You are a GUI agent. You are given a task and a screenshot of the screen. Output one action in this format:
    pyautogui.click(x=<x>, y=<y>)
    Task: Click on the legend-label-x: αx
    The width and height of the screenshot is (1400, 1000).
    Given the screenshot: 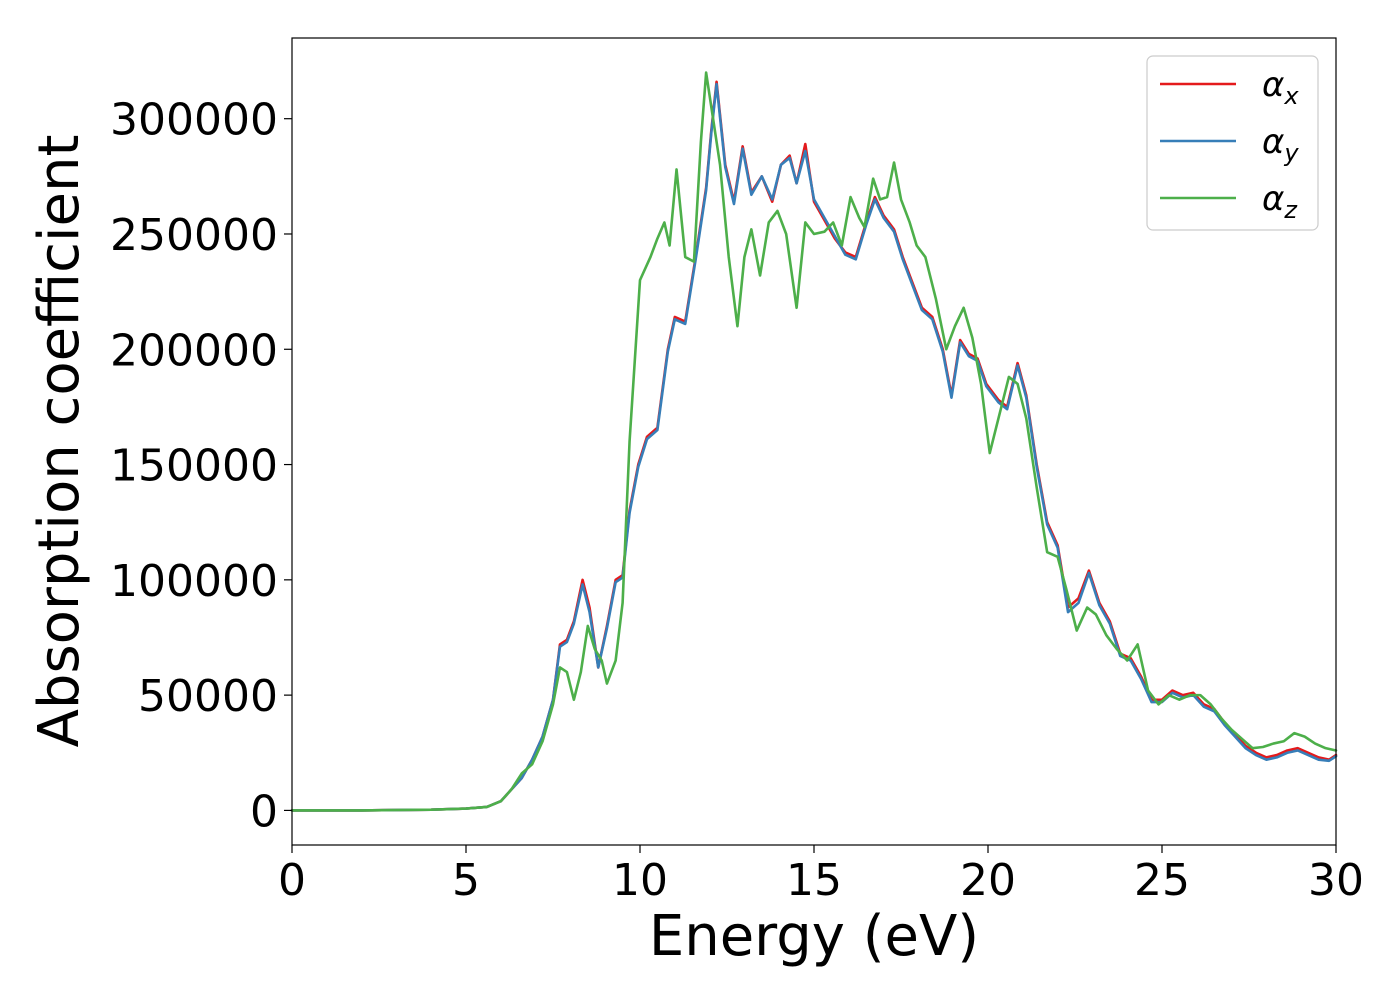 What is the action you would take?
    pyautogui.click(x=1280, y=87)
    